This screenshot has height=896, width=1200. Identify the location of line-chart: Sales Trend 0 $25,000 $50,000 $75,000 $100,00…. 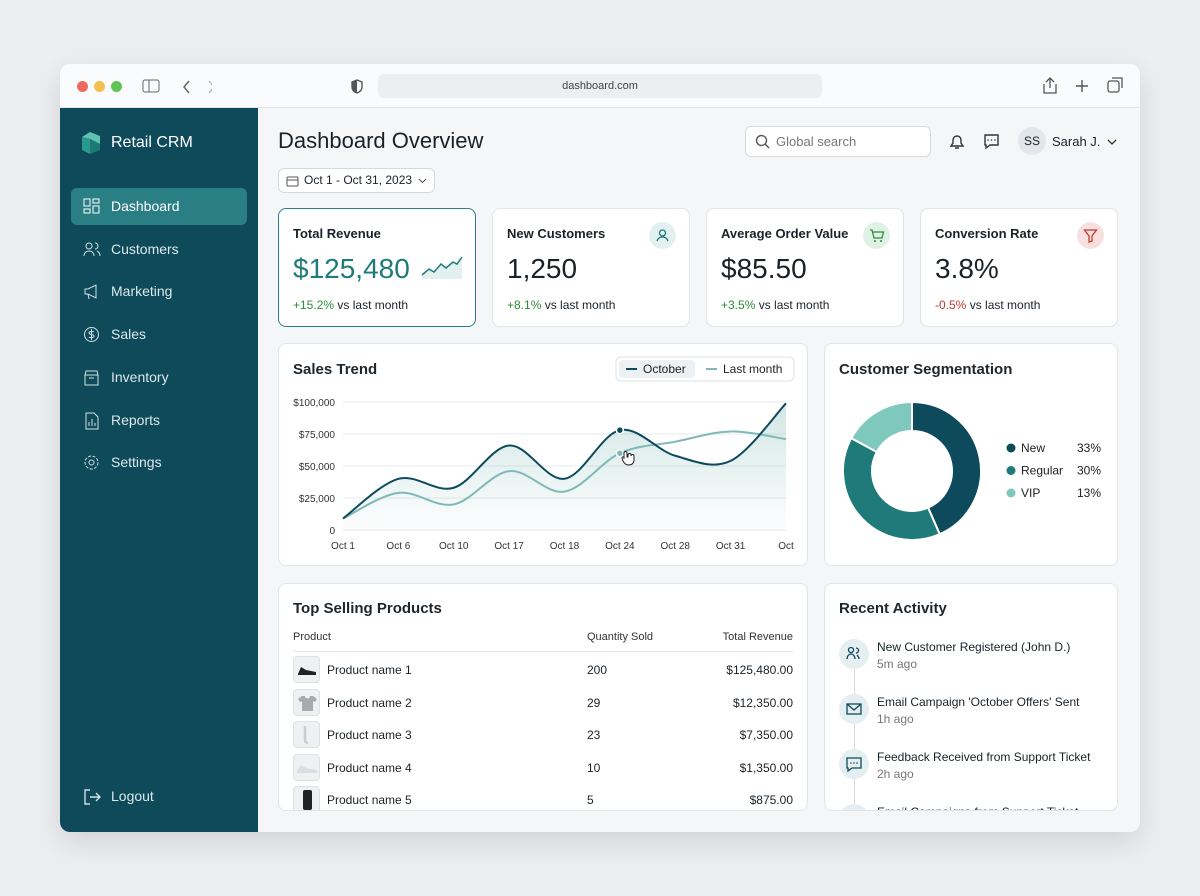
(544, 454).